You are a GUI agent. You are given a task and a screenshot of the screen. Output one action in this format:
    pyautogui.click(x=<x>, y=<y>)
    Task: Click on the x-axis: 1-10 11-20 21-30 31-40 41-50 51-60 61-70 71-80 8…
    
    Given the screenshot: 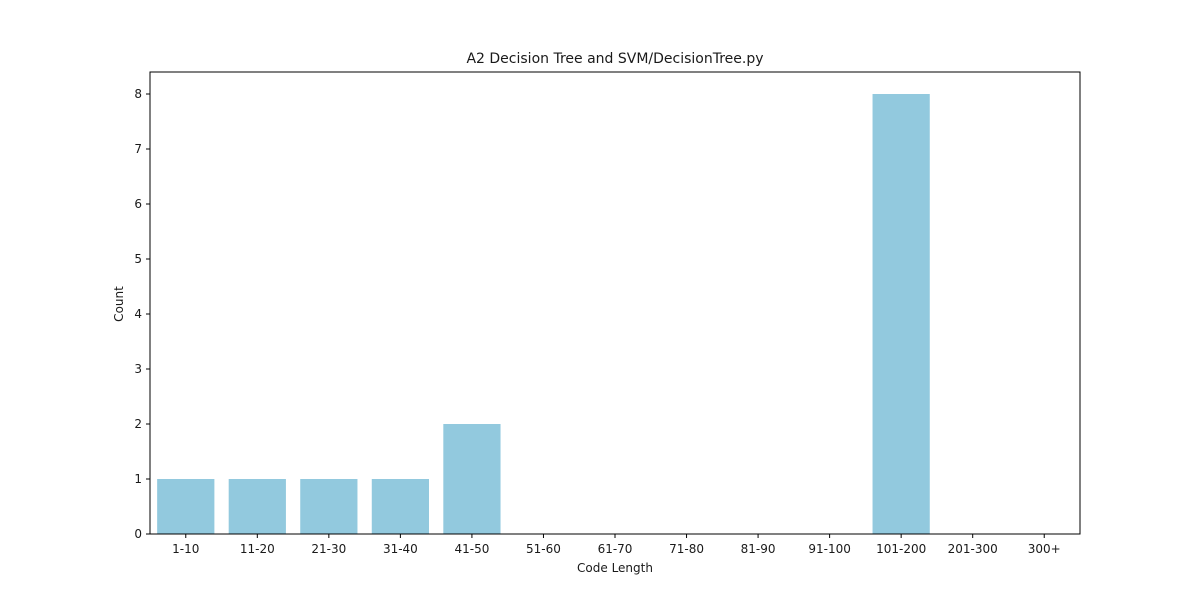 What is the action you would take?
    pyautogui.click(x=616, y=545)
    